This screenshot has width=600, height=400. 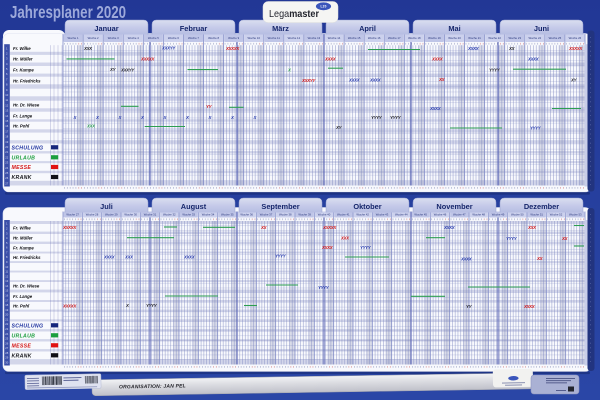 What do you see at coordinates (440, 215) in the screenshot?
I see `svg-text: Woche 46` at bounding box center [440, 215].